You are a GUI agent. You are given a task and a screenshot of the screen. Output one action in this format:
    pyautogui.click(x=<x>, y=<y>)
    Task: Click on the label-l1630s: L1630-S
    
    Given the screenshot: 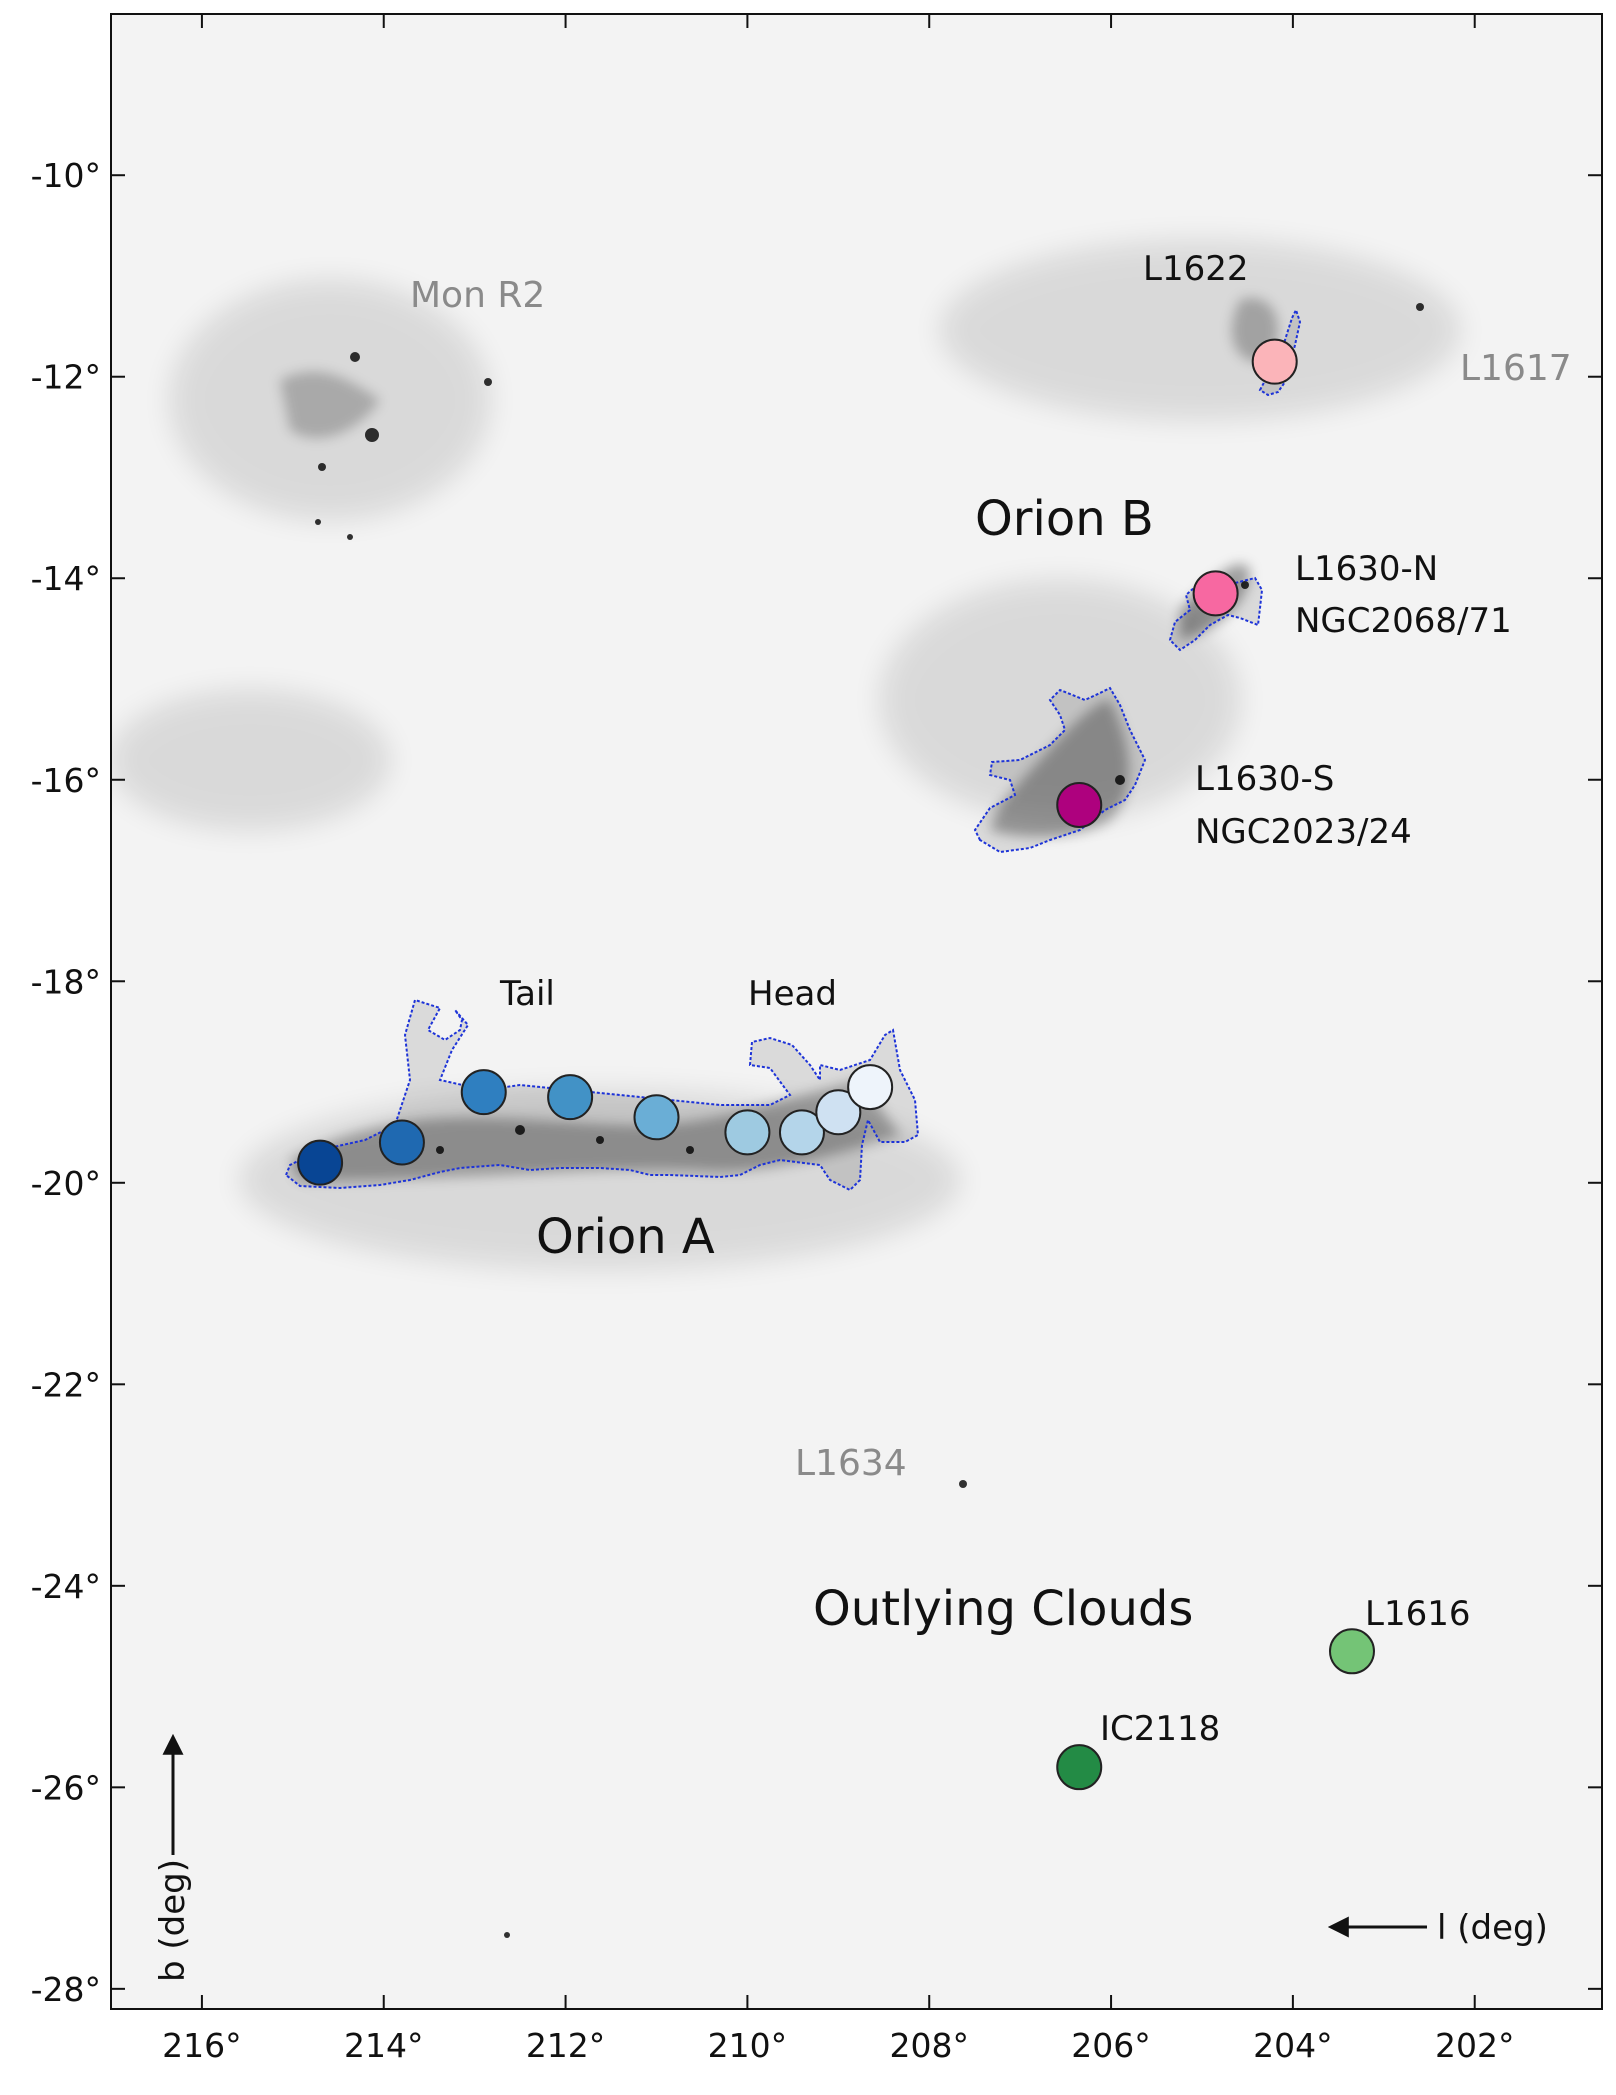 What is the action you would take?
    pyautogui.click(x=1264, y=779)
    